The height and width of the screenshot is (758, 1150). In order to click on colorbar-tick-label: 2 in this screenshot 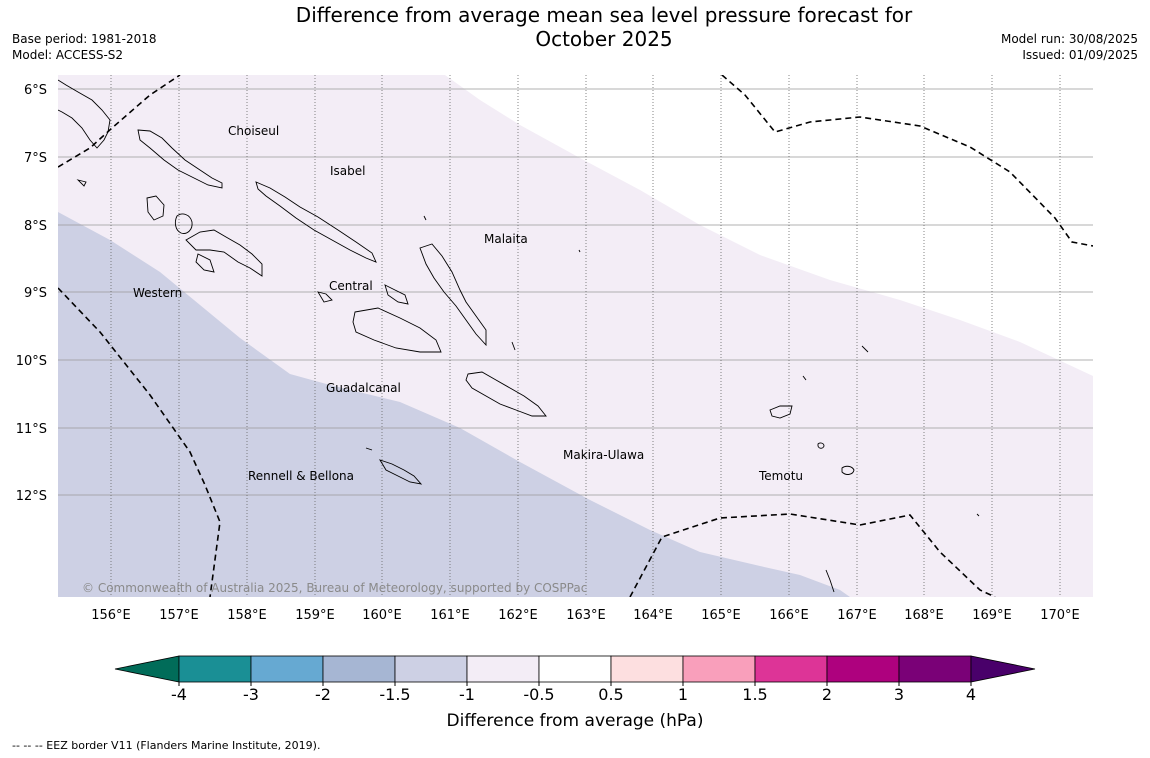, I will do `click(827, 694)`.